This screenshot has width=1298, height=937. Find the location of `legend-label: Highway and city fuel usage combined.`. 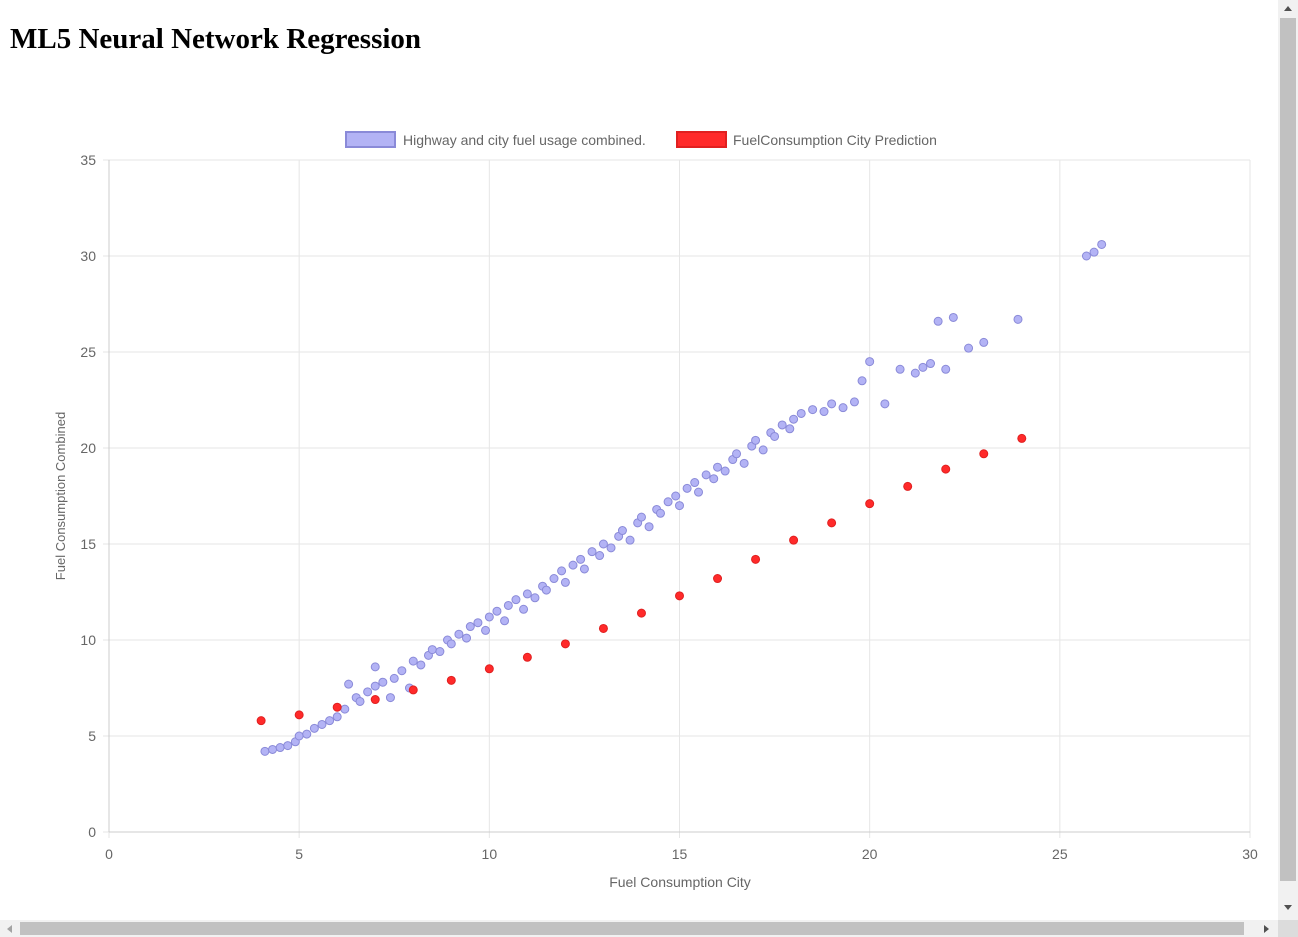

legend-label: Highway and city fuel usage combined. is located at coordinates (524, 140).